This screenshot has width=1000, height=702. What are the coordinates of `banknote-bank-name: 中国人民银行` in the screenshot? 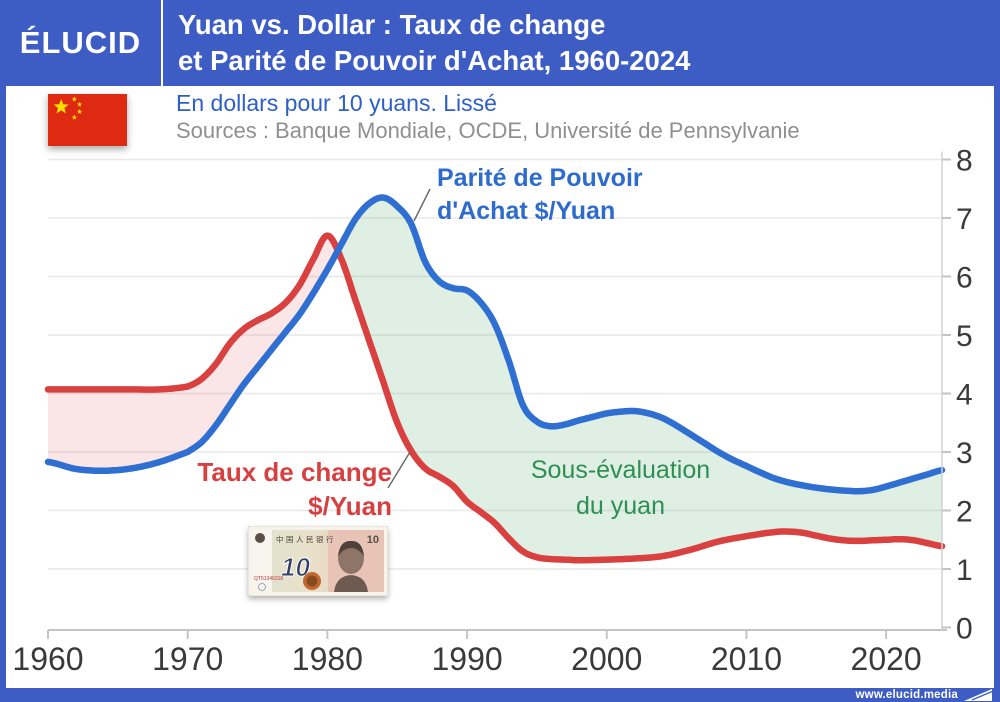 It's located at (306, 539).